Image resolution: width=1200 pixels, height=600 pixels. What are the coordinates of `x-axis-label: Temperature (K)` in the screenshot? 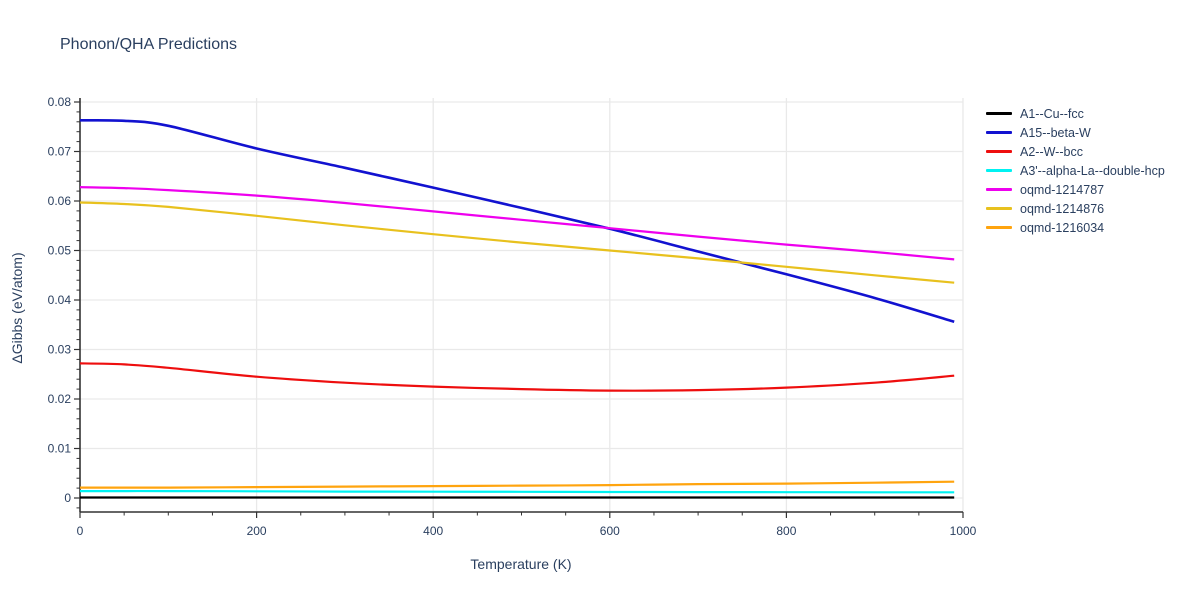 It's located at (521, 564).